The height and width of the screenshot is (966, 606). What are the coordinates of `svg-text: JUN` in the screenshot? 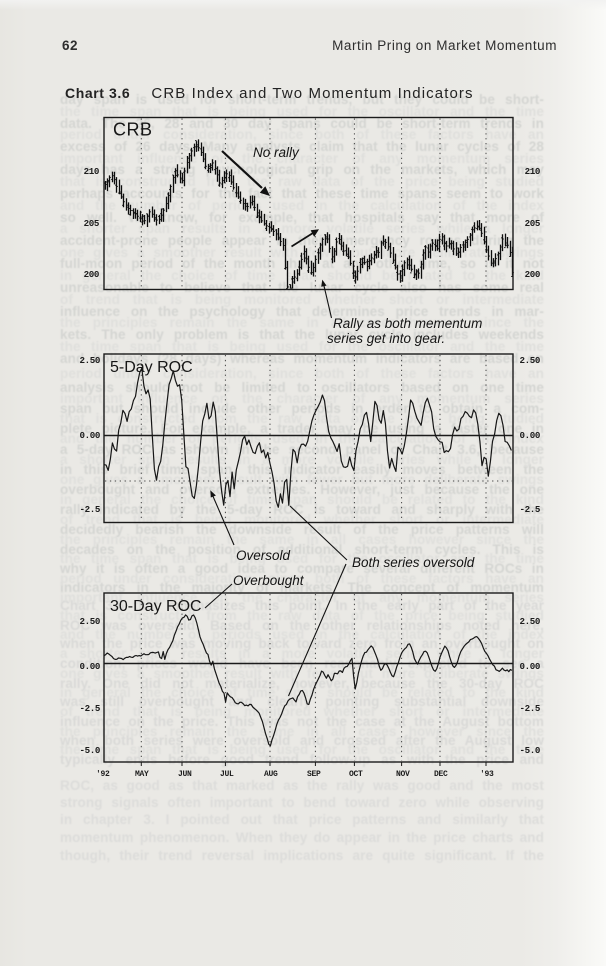 It's located at (185, 774).